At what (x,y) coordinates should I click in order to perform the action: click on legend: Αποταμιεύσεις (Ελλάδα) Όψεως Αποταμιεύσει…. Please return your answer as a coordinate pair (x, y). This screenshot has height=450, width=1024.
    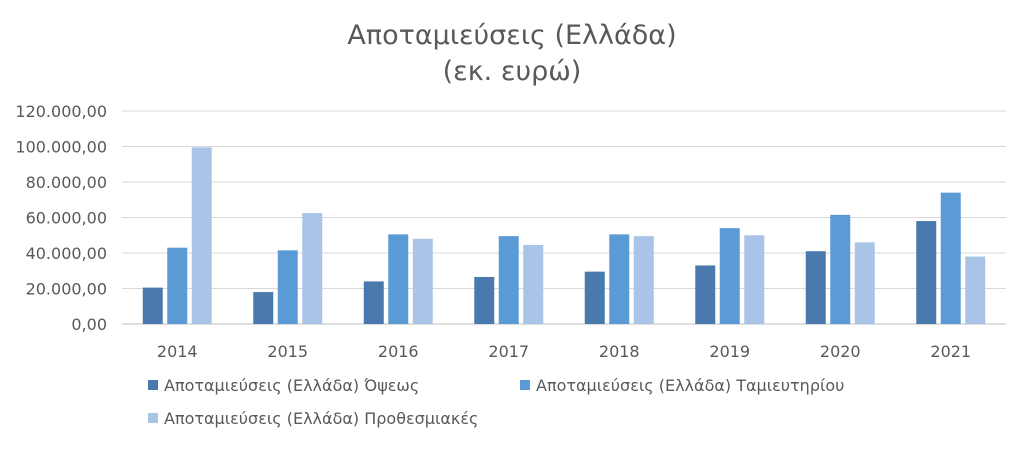
    Looking at the image, I should click on (496, 402).